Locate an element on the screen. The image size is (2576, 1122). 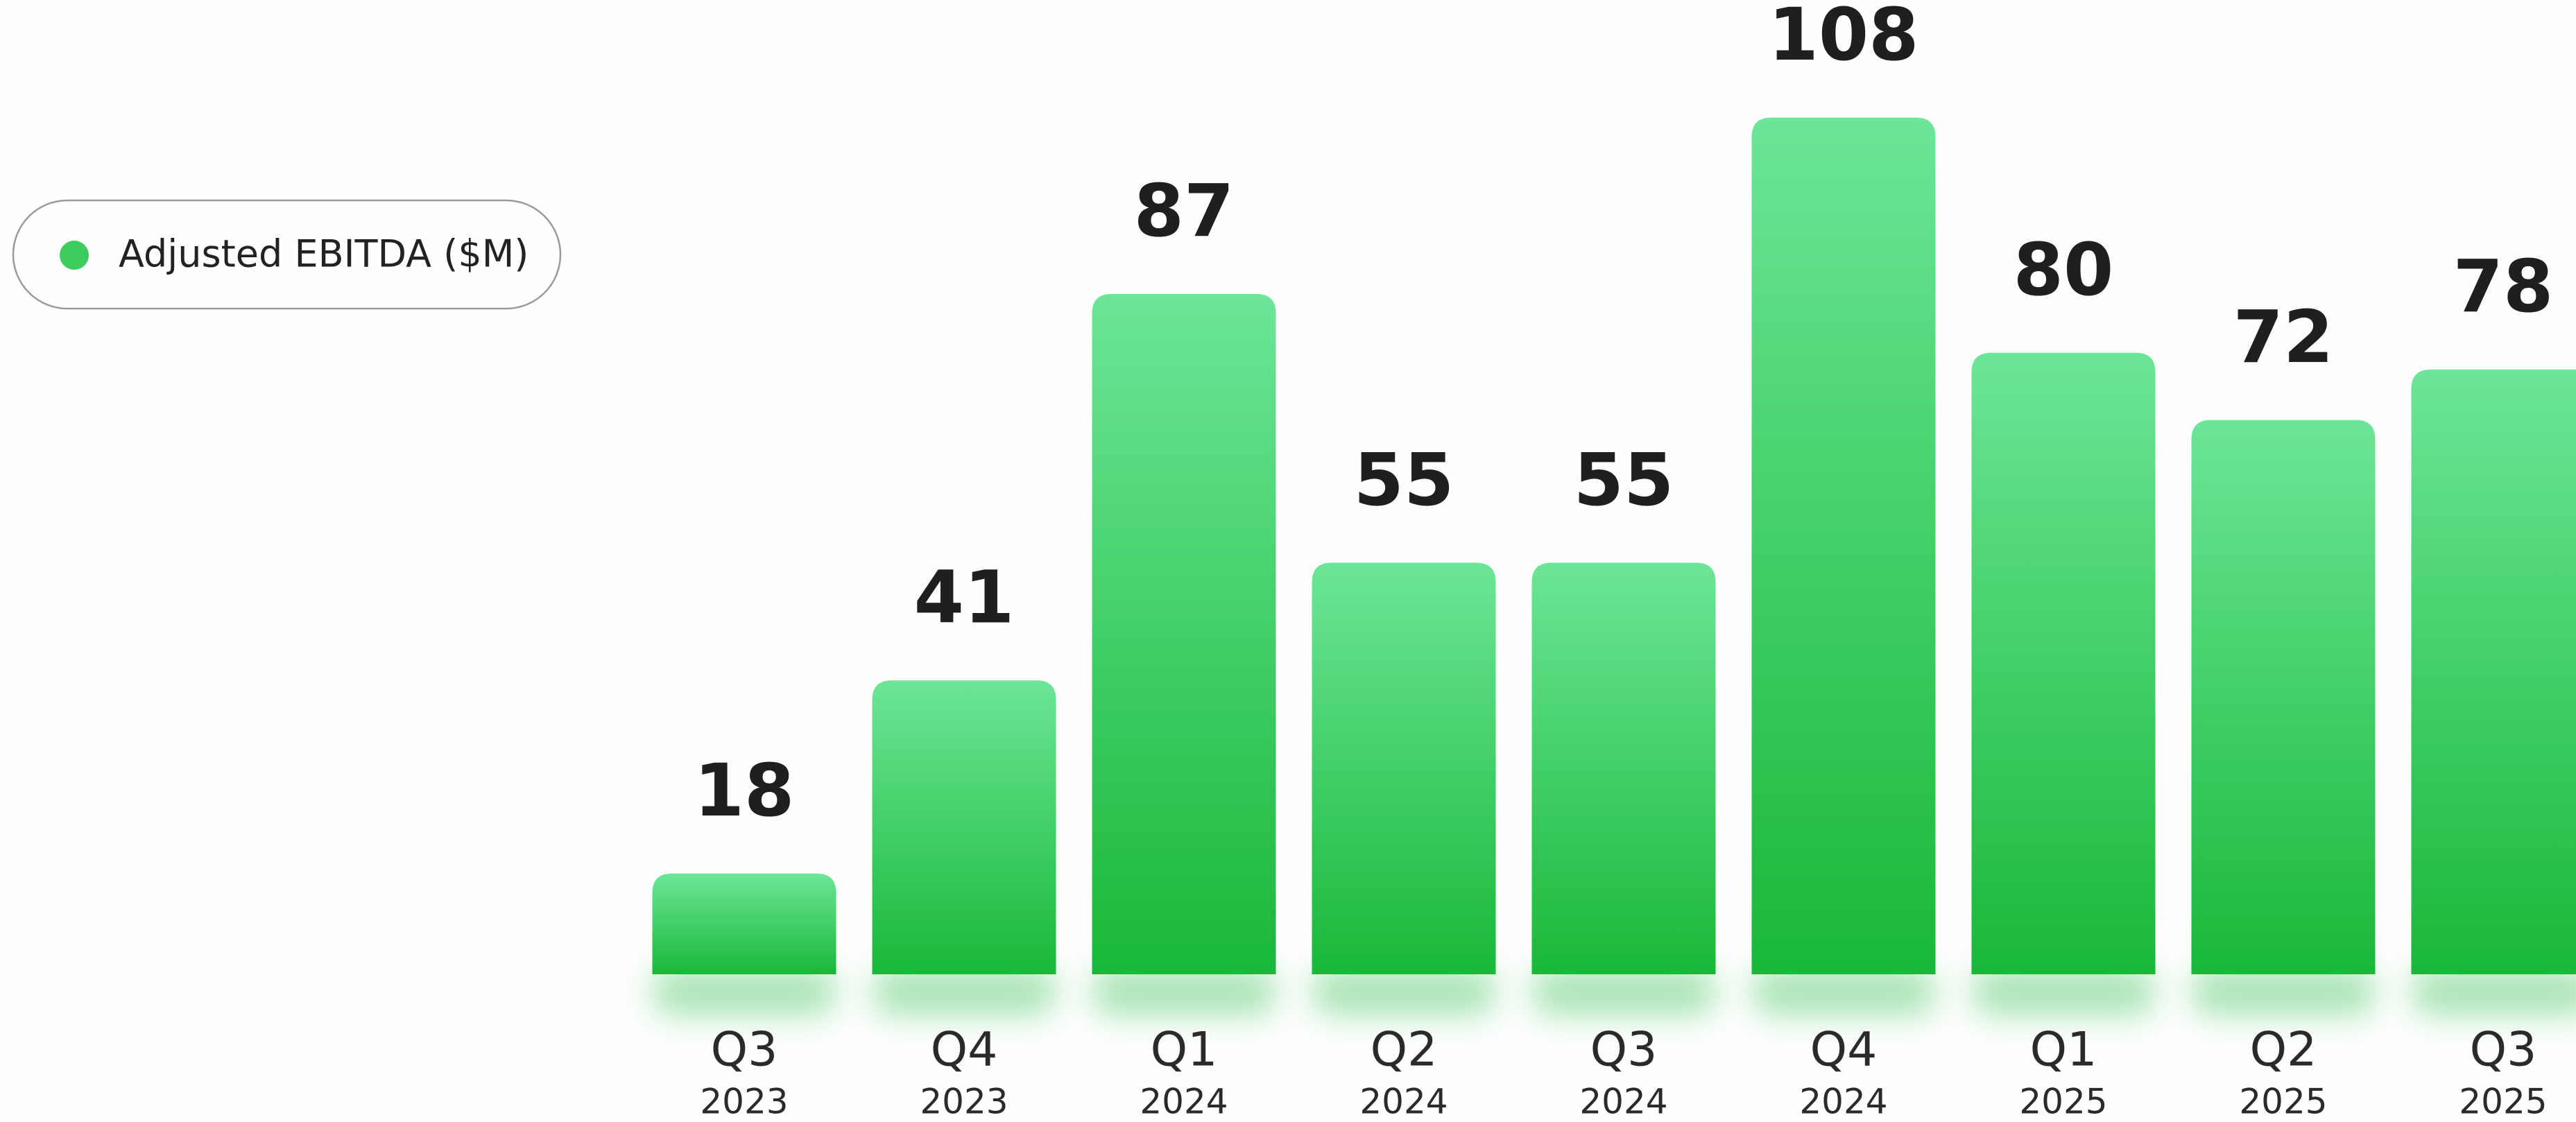
value-label: 80 is located at coordinates (2063, 269).